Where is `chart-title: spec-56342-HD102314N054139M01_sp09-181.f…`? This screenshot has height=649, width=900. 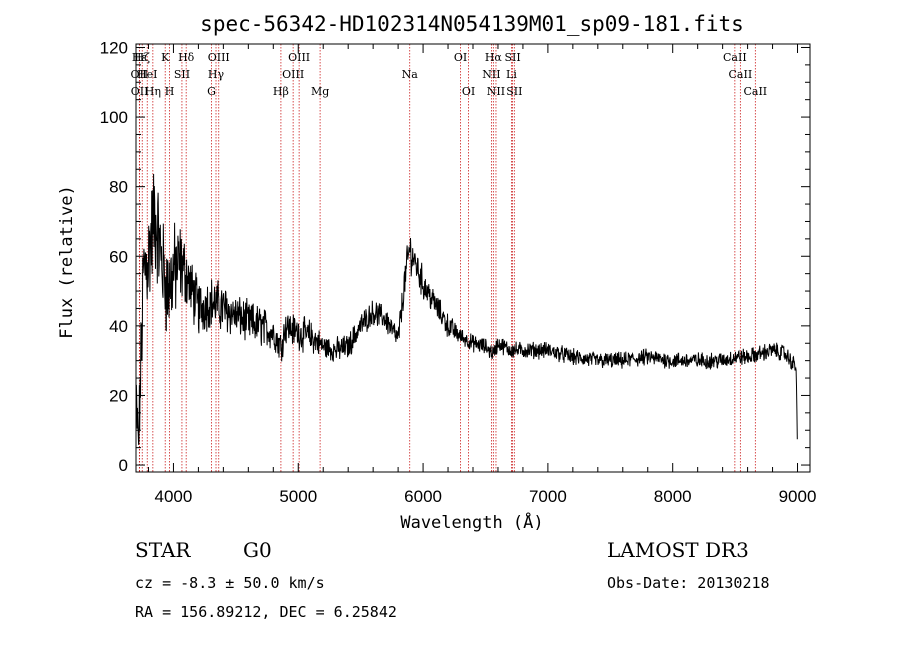 chart-title: spec-56342-HD102314N054139M01_sp09-181.f… is located at coordinates (472, 24).